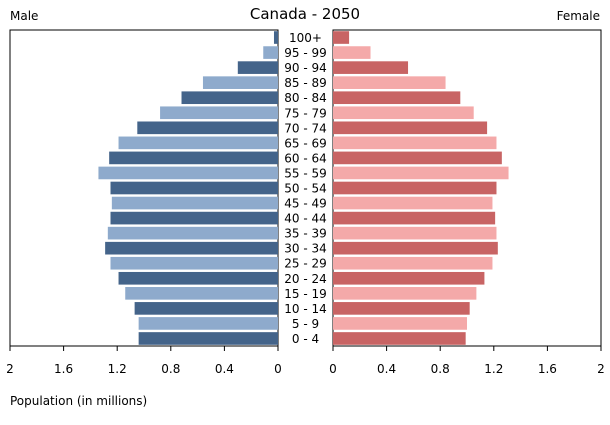 This screenshot has width=610, height=425. I want to click on age-group-label: 90 - 94, so click(305, 68).